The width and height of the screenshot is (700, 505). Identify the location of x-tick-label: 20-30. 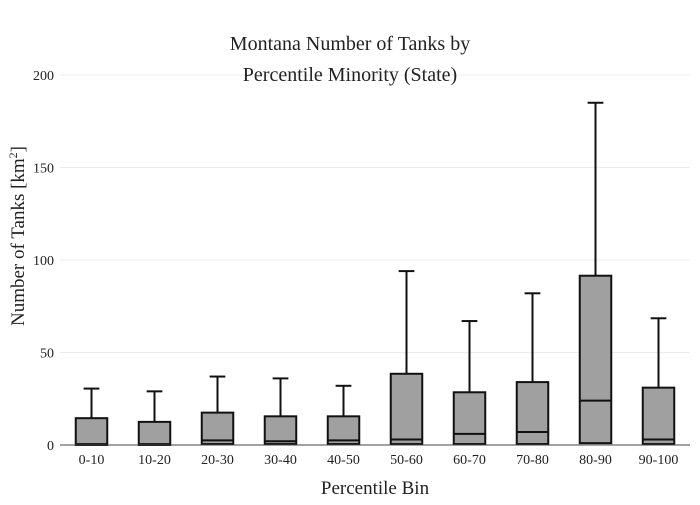
(217, 460).